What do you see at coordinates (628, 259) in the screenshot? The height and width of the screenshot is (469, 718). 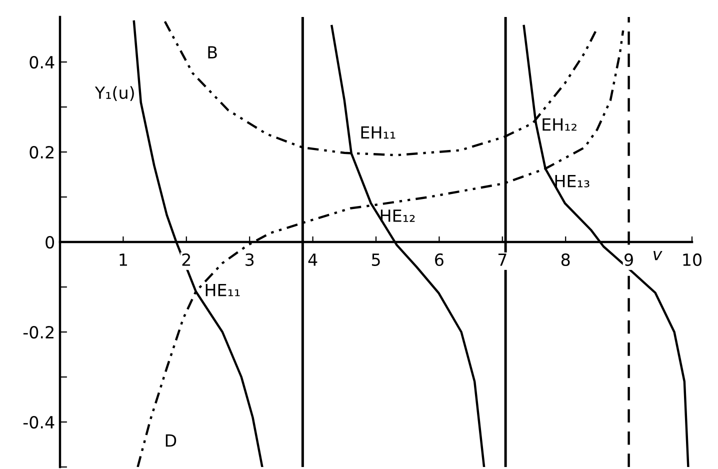 I see `x-tick-label: 9` at bounding box center [628, 259].